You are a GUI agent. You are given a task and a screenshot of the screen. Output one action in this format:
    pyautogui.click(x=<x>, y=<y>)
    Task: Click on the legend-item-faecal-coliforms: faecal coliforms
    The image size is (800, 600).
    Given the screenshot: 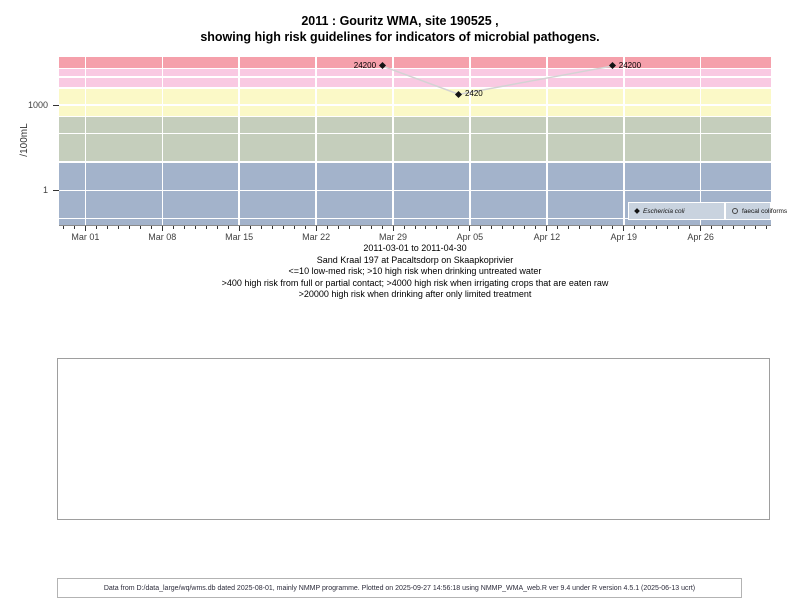 What is the action you would take?
    pyautogui.click(x=756, y=211)
    